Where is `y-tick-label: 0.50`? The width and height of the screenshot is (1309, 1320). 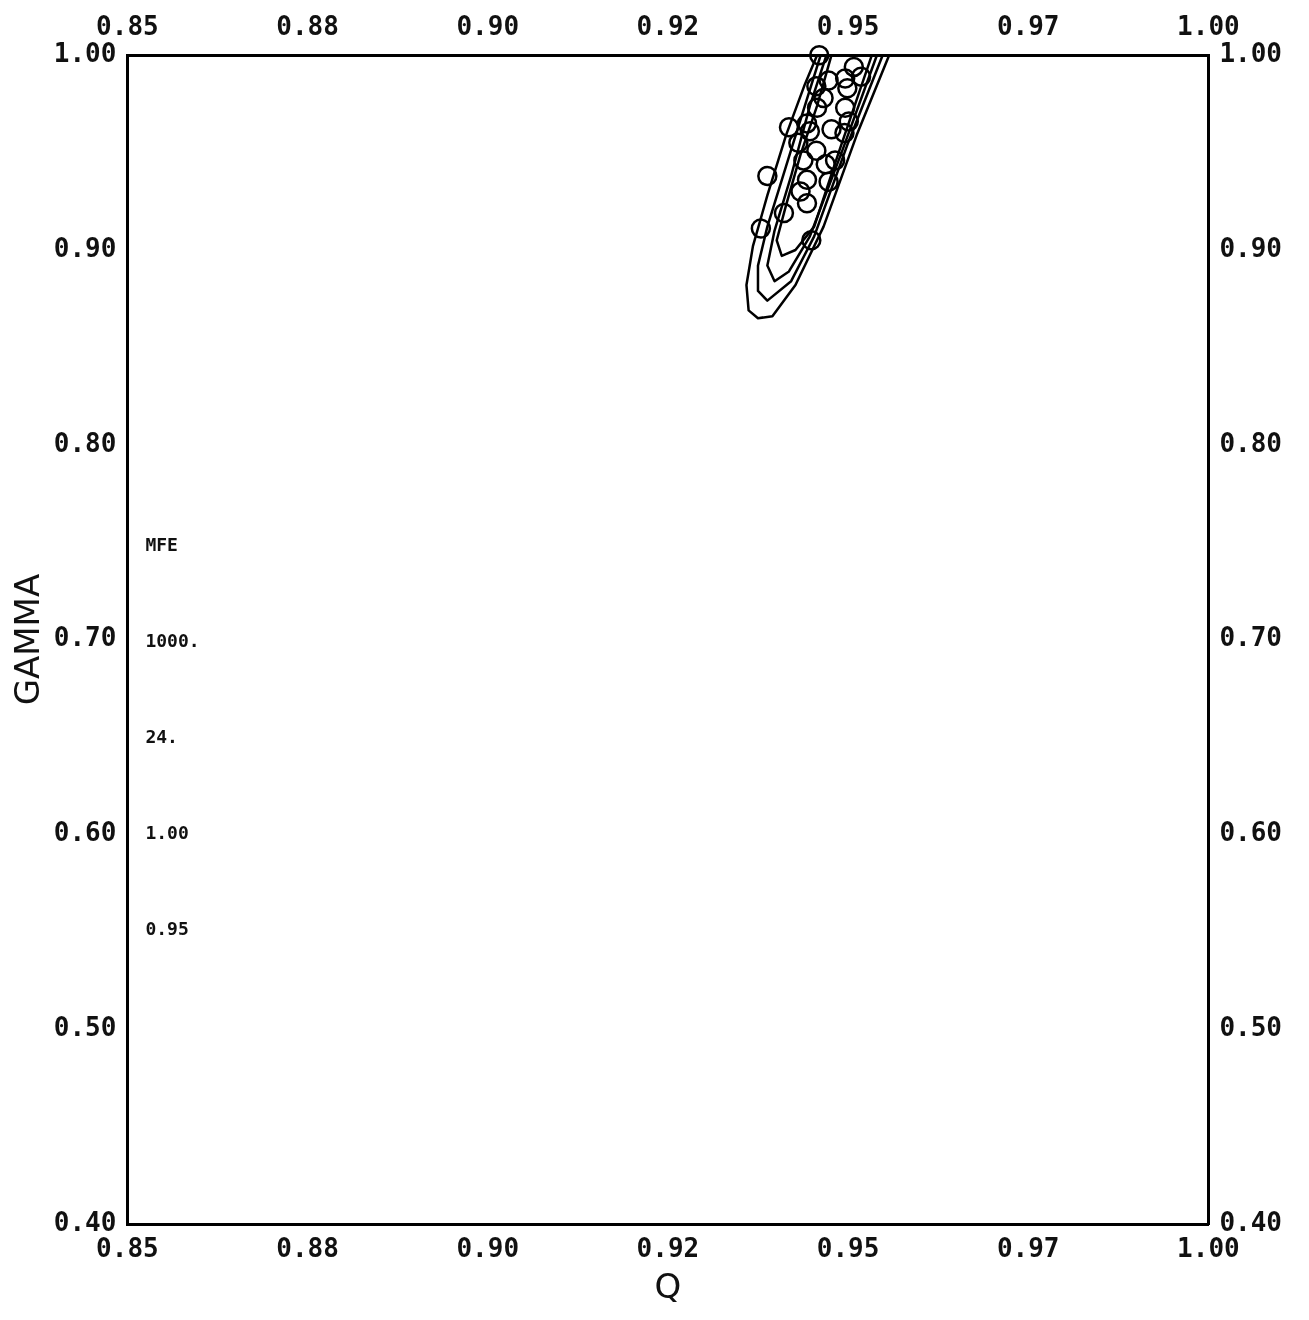 y-tick-label: 0.50 is located at coordinates (85, 1026).